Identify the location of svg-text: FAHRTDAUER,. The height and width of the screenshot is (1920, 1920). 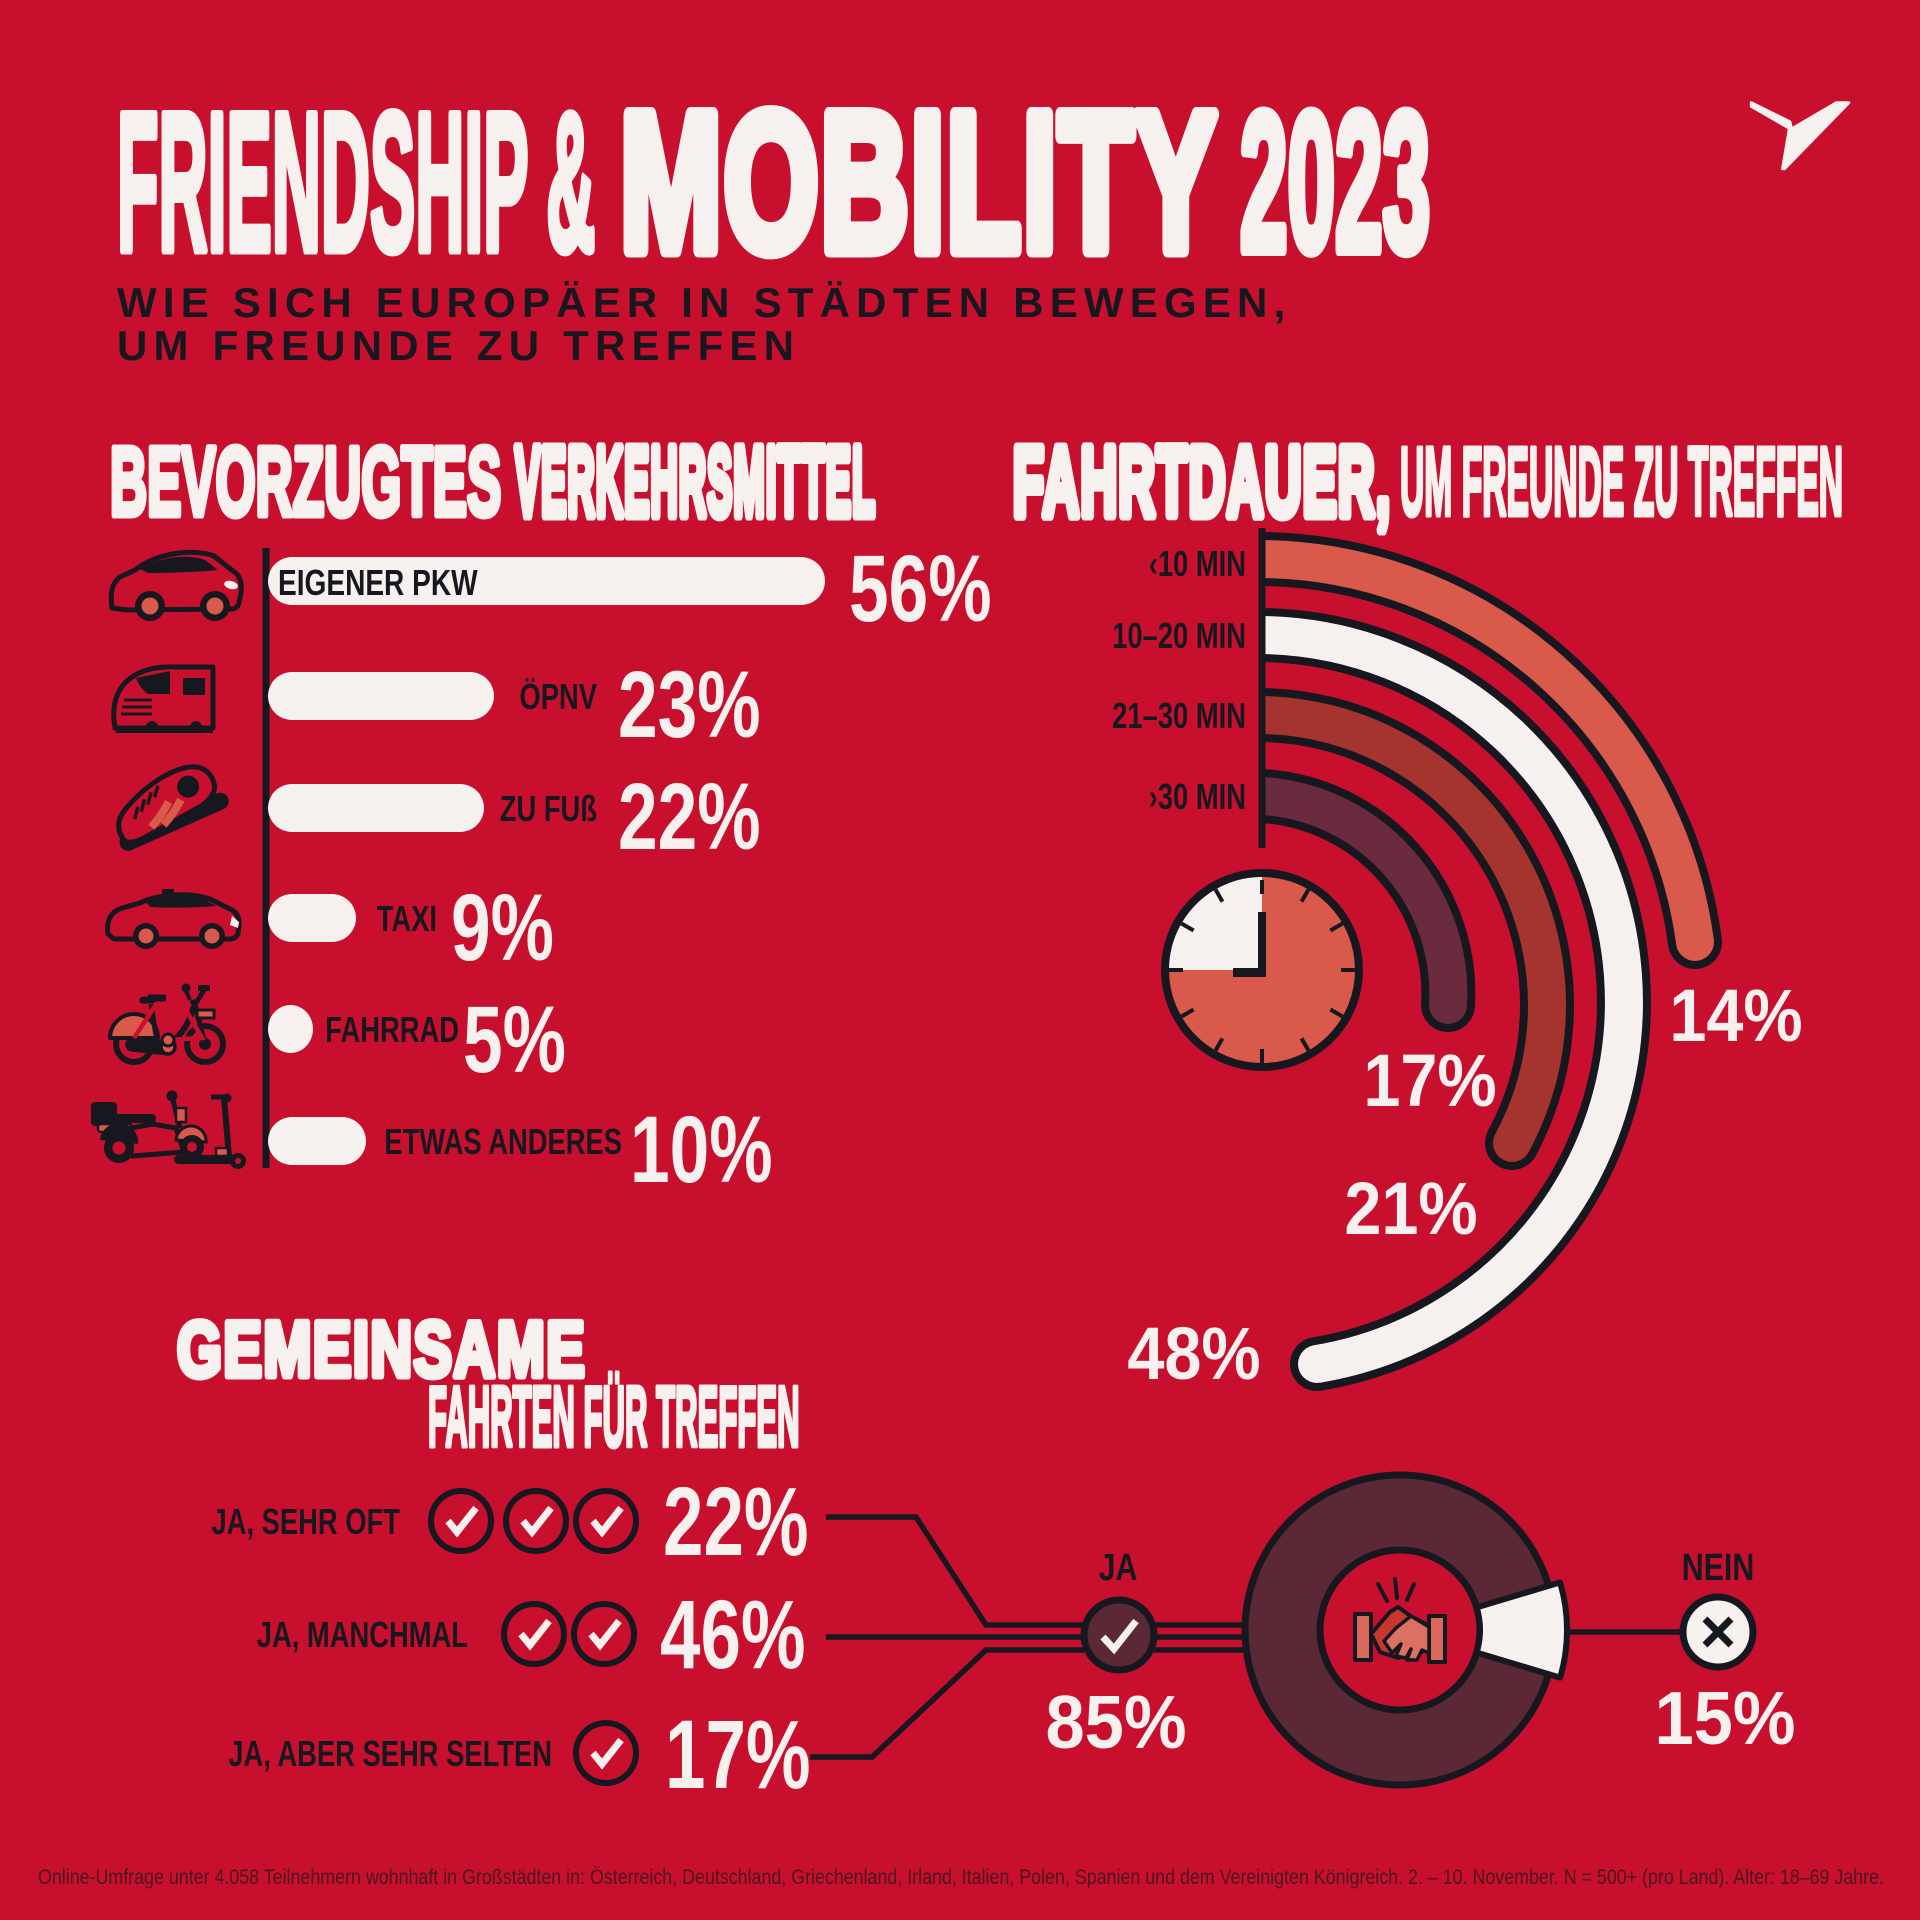
(1202, 482).